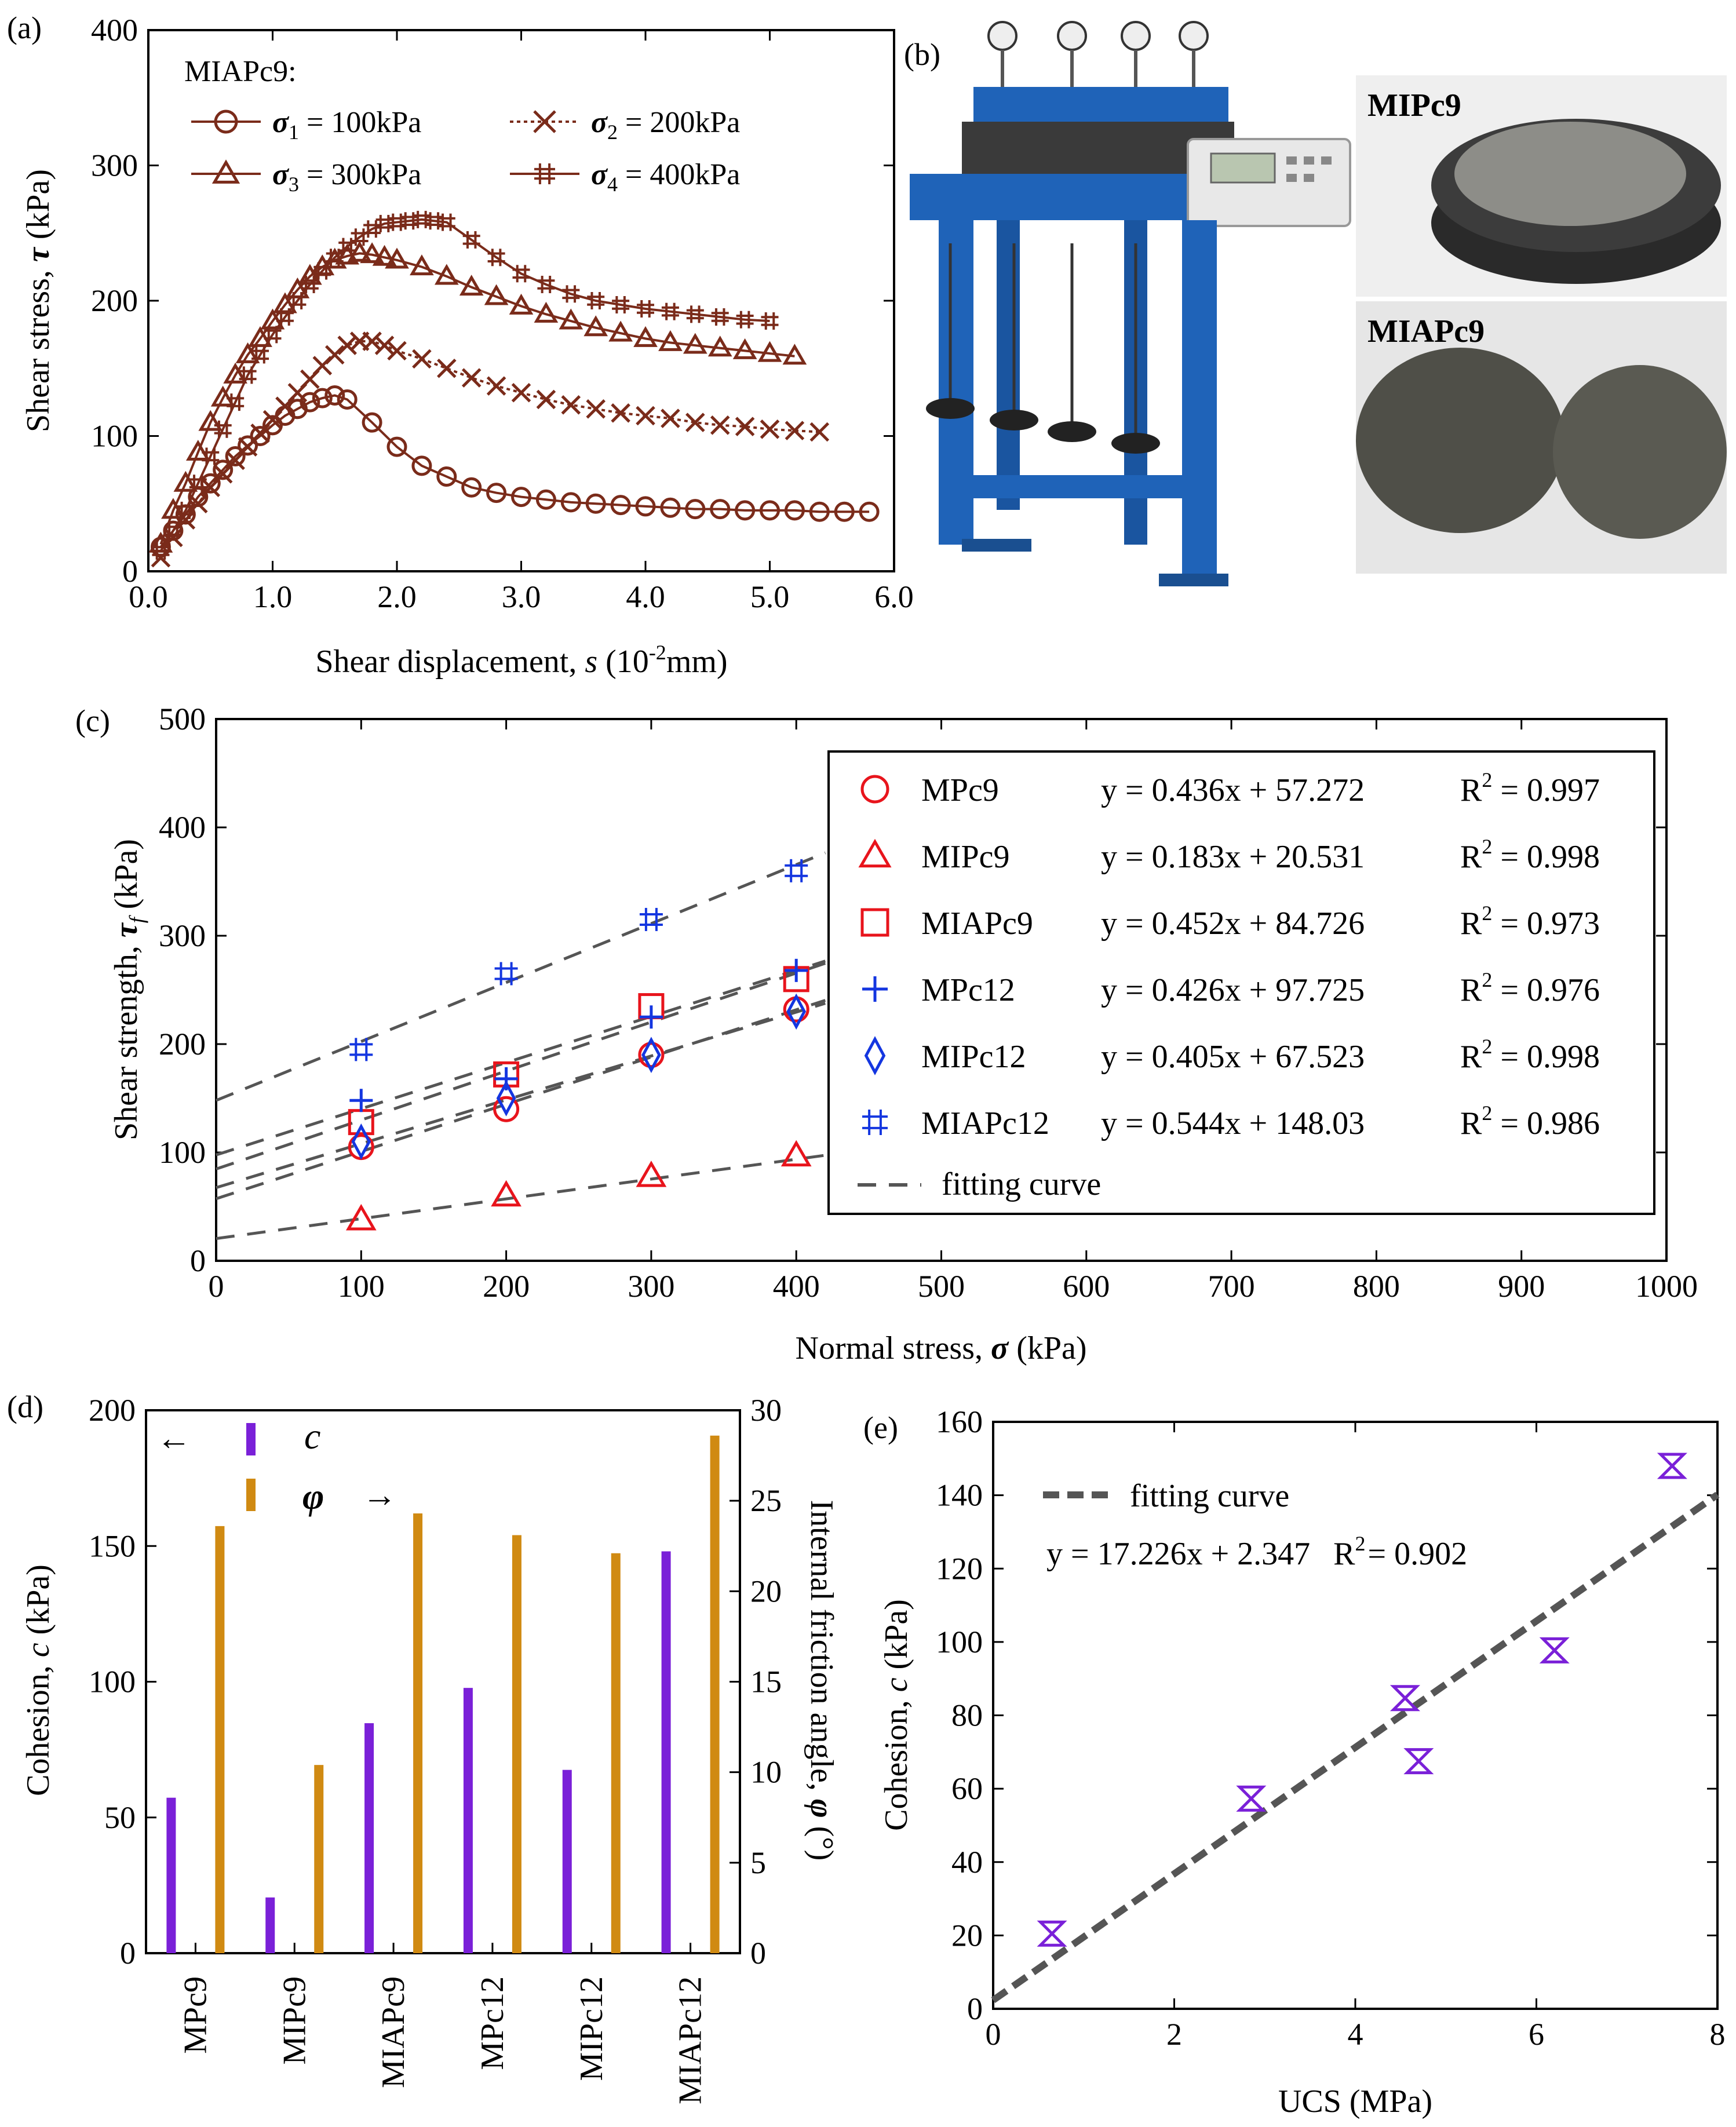 This screenshot has height=2127, width=1736. Describe the element at coordinates (651, 1286) in the screenshot. I see `c-xtick-label-3: 300` at that location.